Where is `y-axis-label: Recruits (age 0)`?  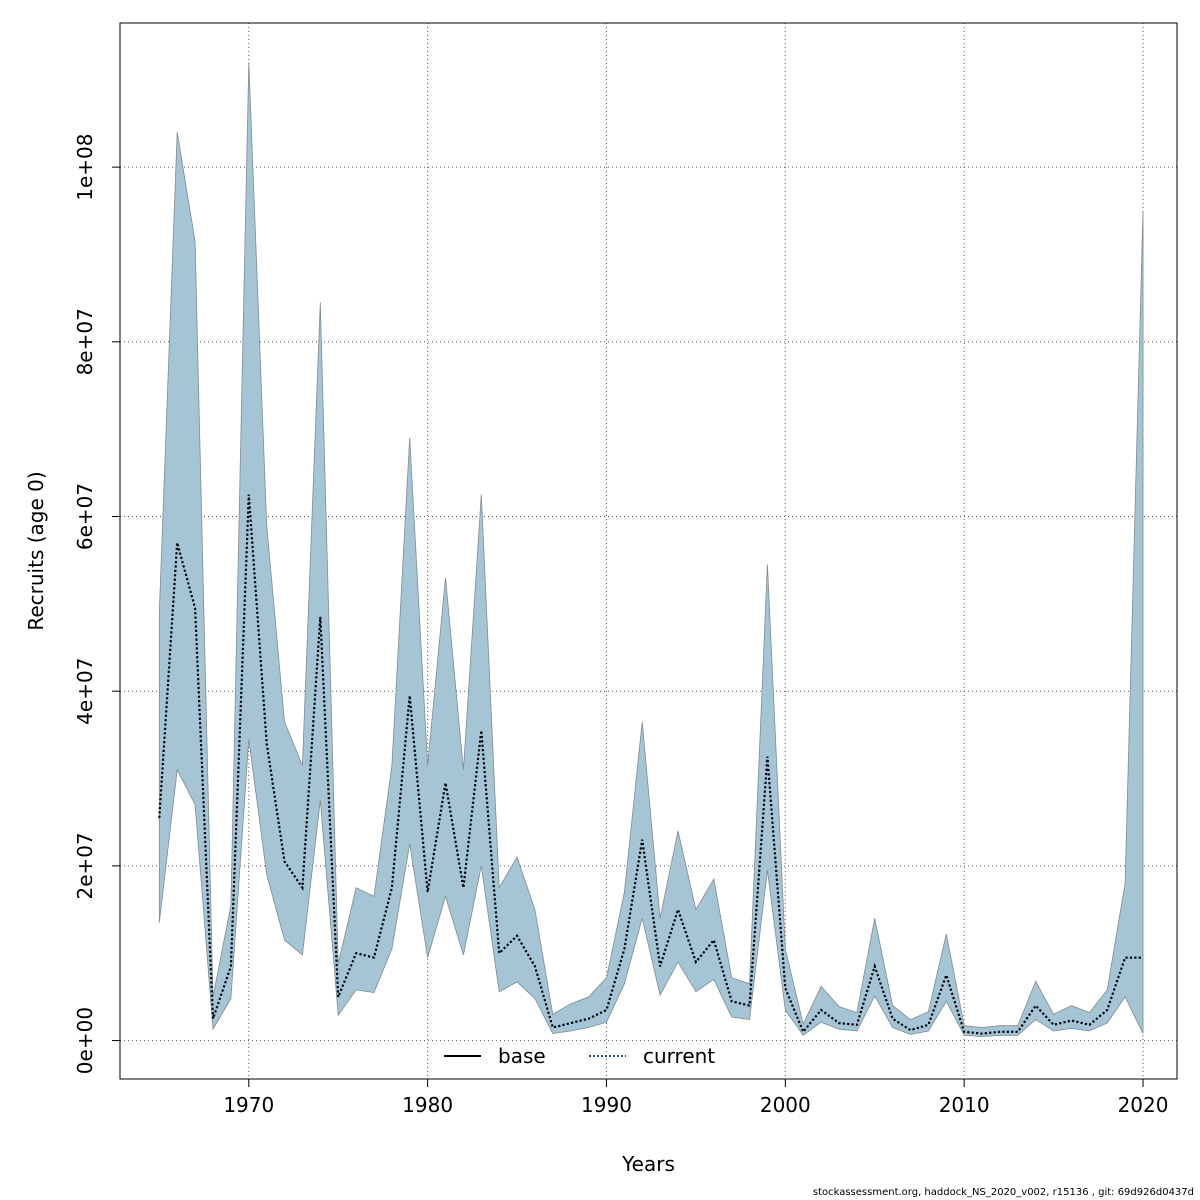 y-axis-label: Recruits (age 0) is located at coordinates (36, 550).